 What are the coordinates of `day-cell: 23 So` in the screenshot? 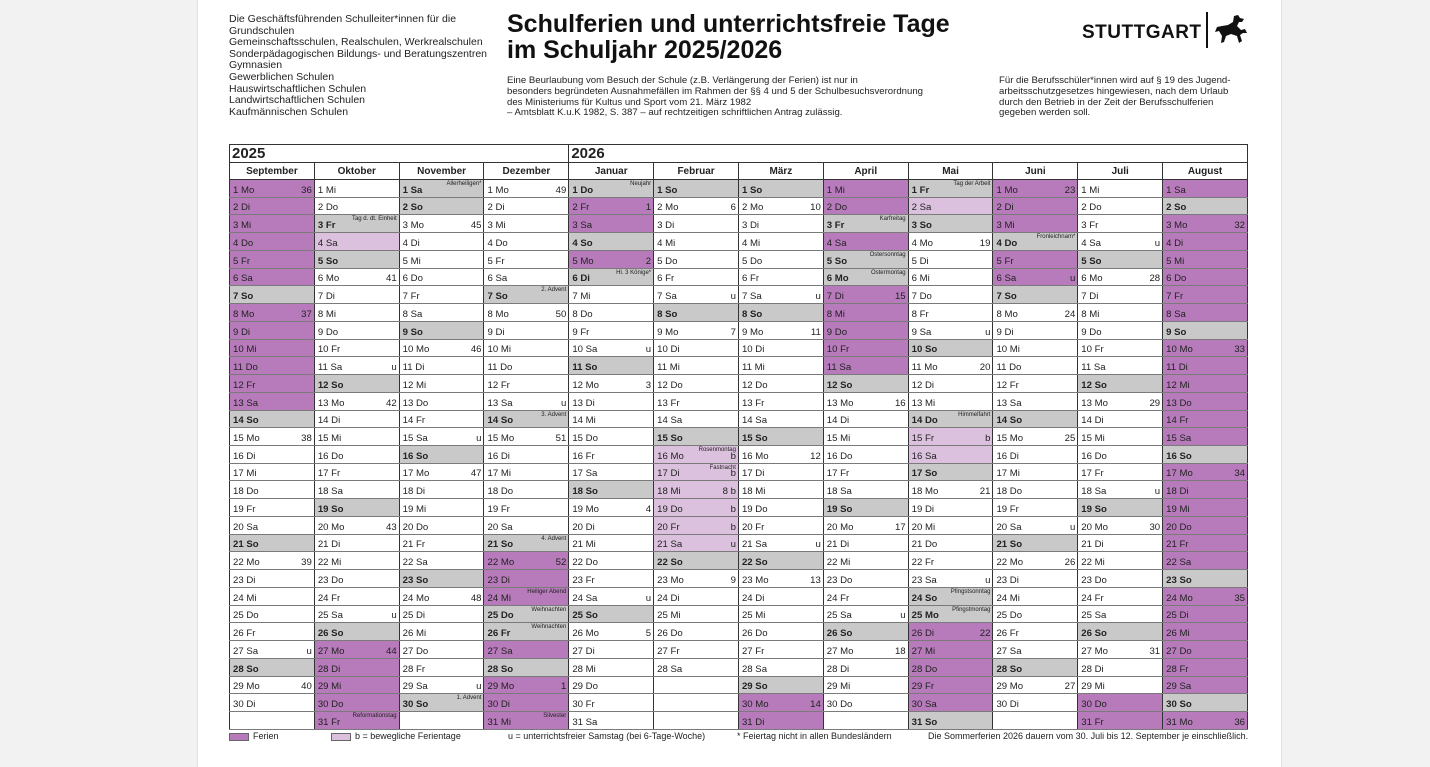 It's located at (1205, 578).